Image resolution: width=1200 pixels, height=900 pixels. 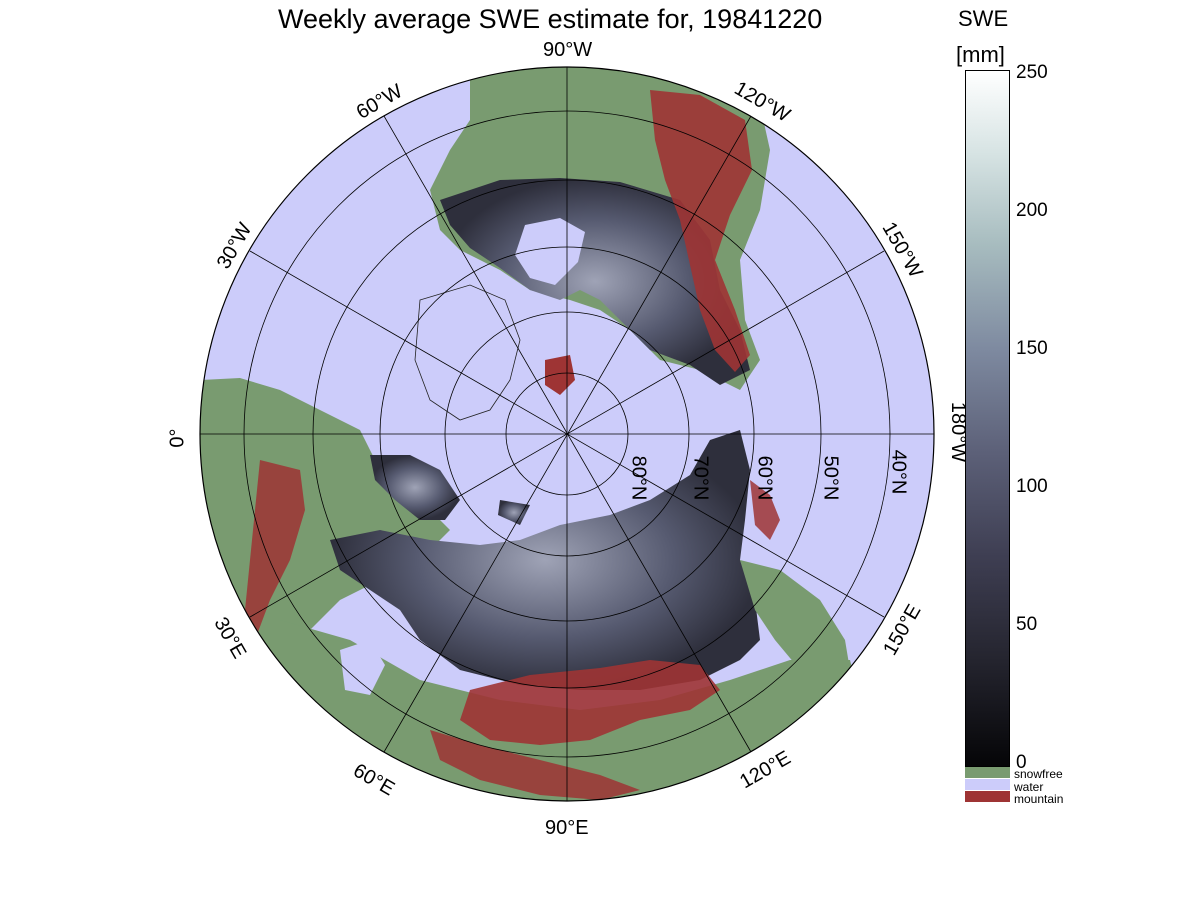 What do you see at coordinates (545, 560) in the screenshot?
I see `eurasia-snow` at bounding box center [545, 560].